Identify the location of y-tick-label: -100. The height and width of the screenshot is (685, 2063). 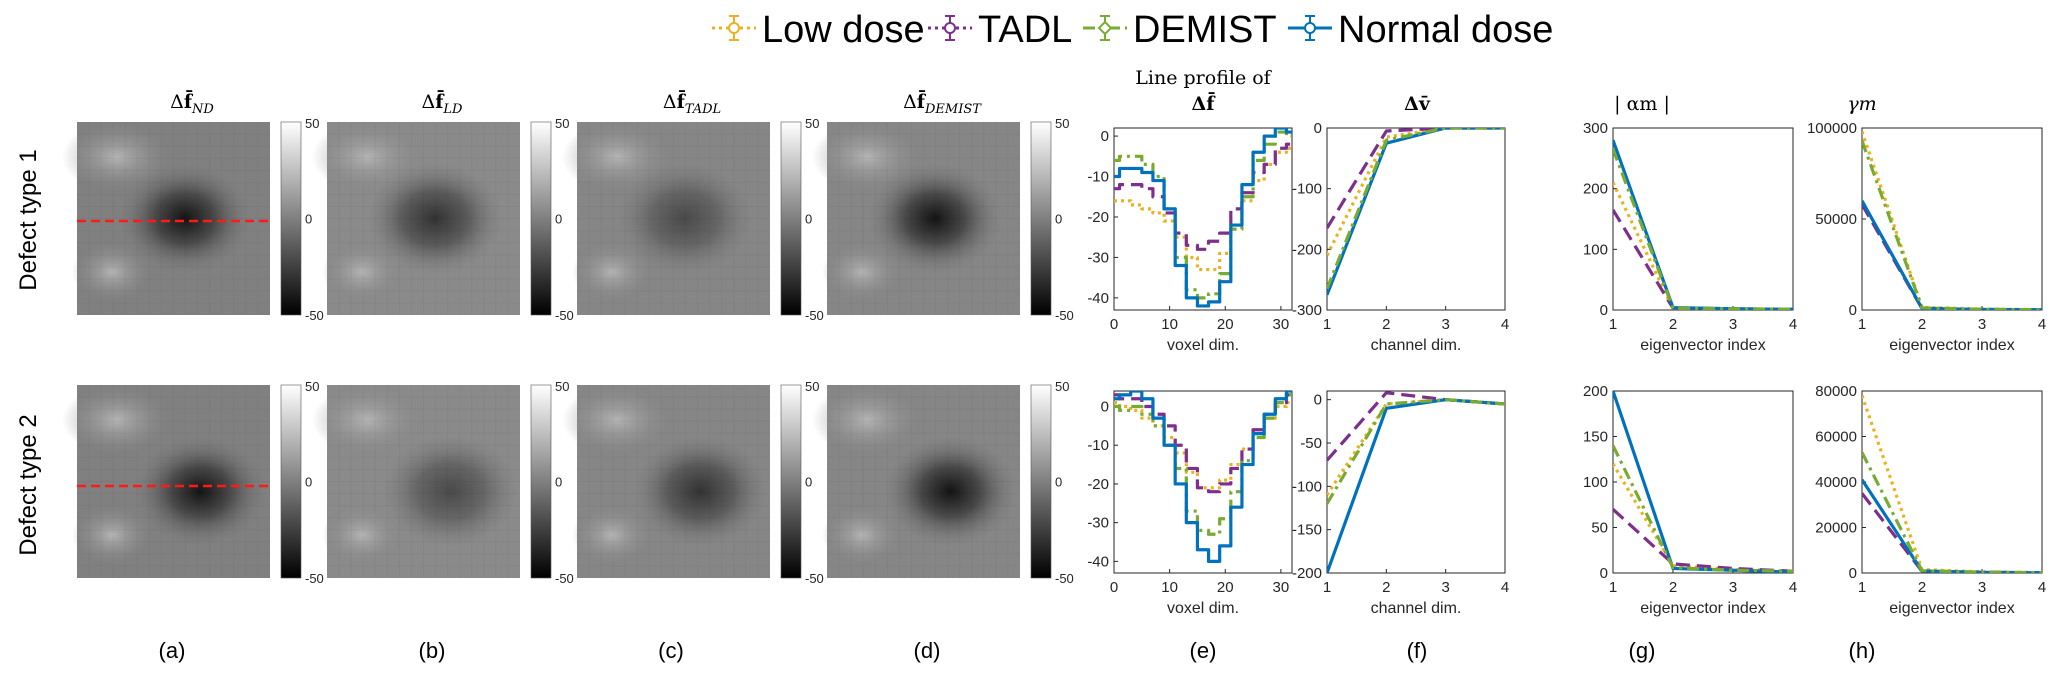
(1307, 189).